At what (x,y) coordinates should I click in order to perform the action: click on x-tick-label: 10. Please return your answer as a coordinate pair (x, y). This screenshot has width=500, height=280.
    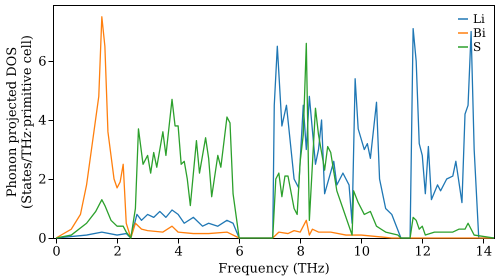
    Looking at the image, I should click on (361, 252).